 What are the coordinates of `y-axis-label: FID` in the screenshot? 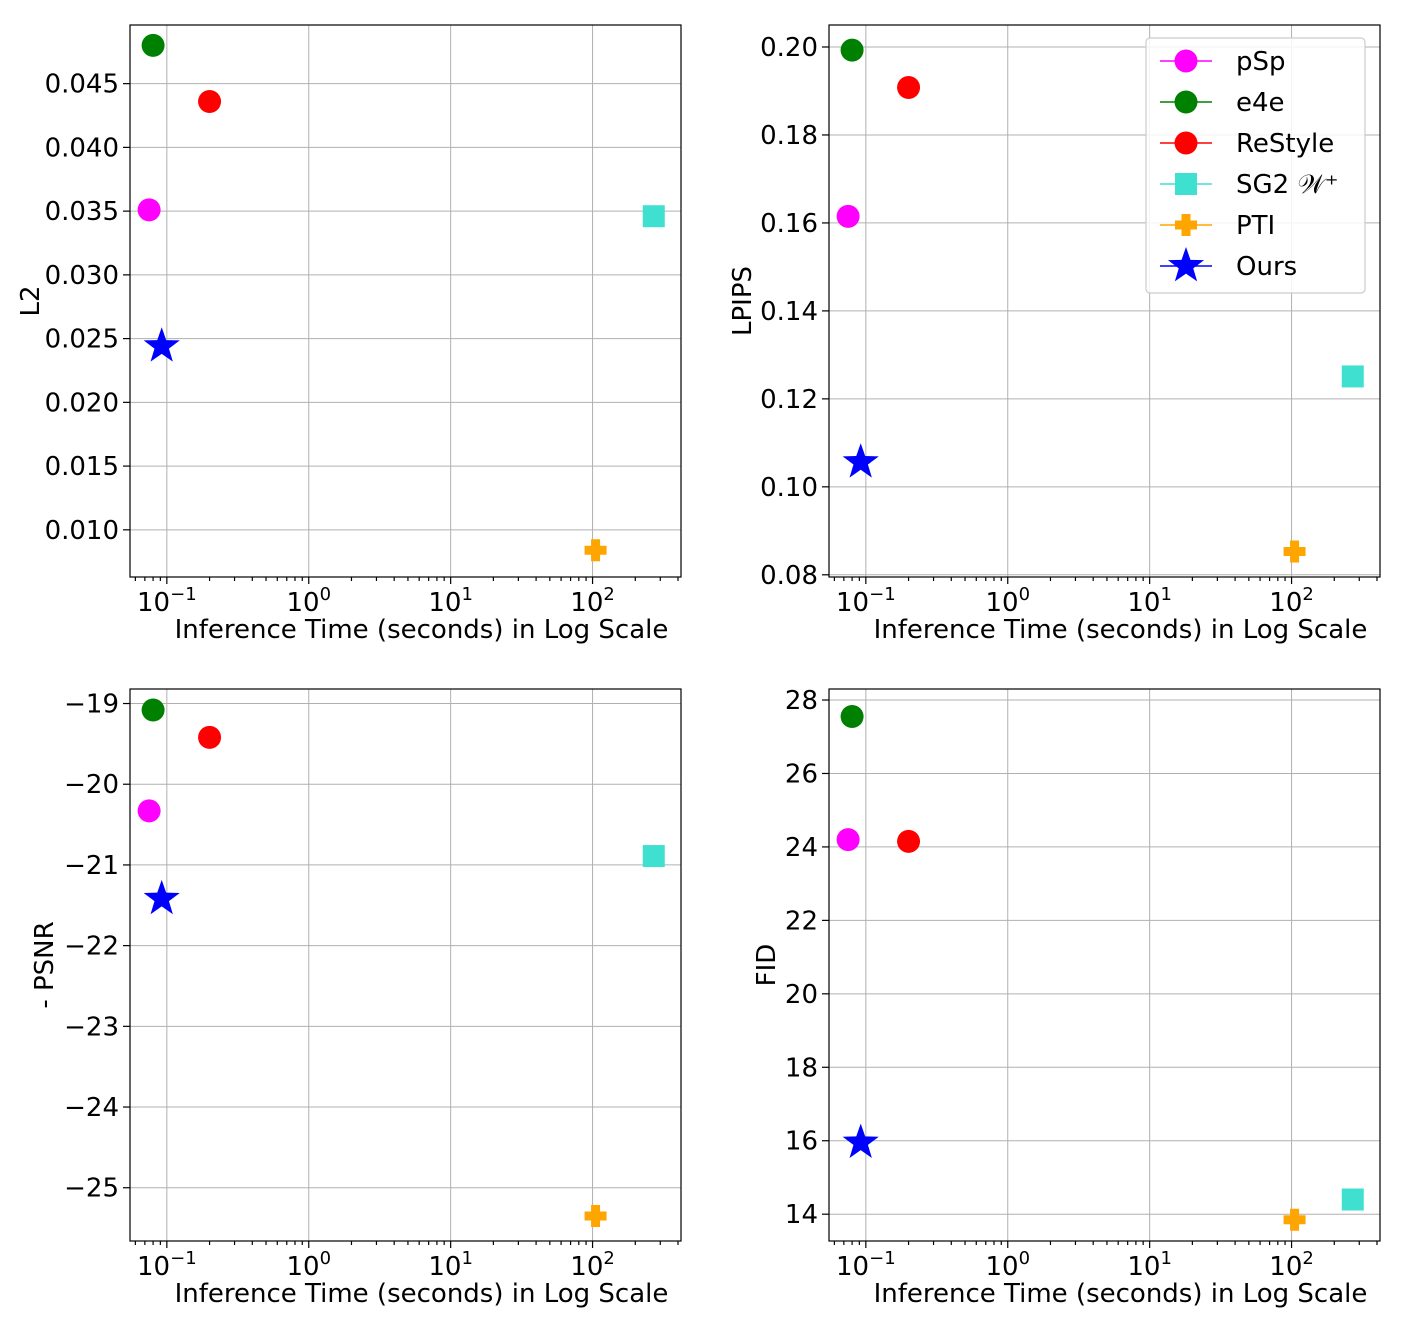 It's located at (767, 965).